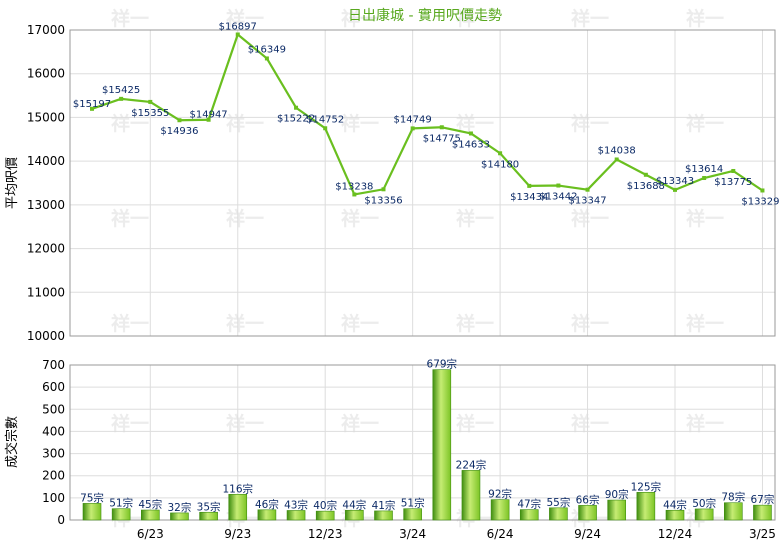 The image size is (780, 550). I want to click on volume-bar-label: 75宗, so click(92, 497).